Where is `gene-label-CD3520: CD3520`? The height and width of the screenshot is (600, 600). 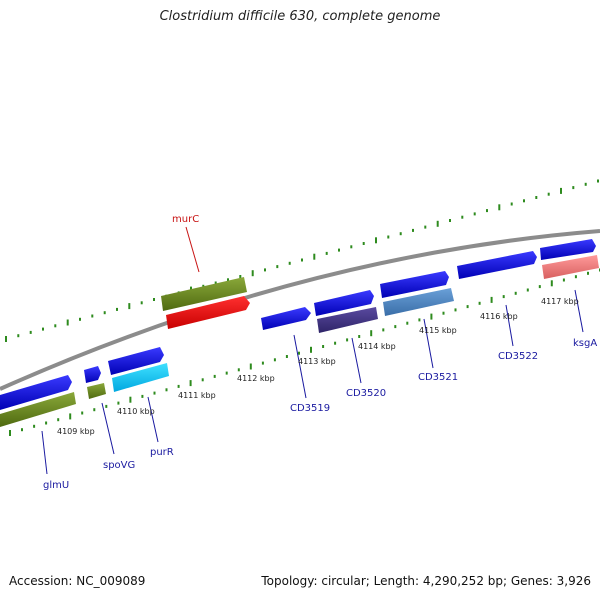 gene-label-CD3520: CD3520 is located at coordinates (366, 393).